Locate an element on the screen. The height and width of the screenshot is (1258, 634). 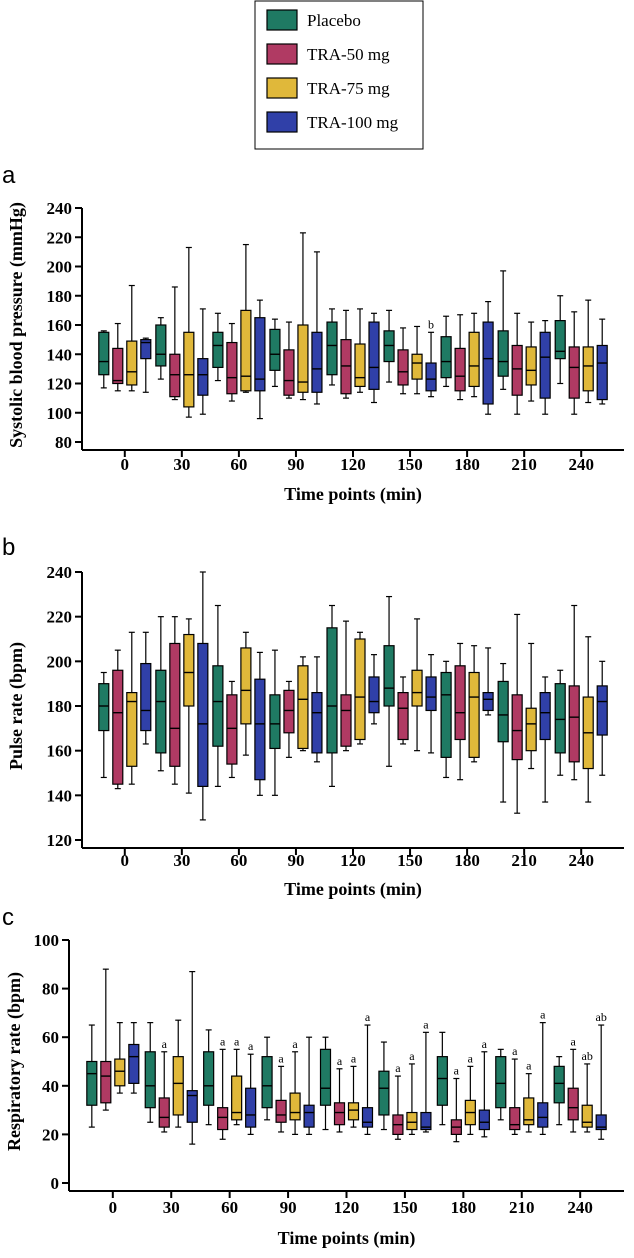
panel-label: b is located at coordinates (8, 547).